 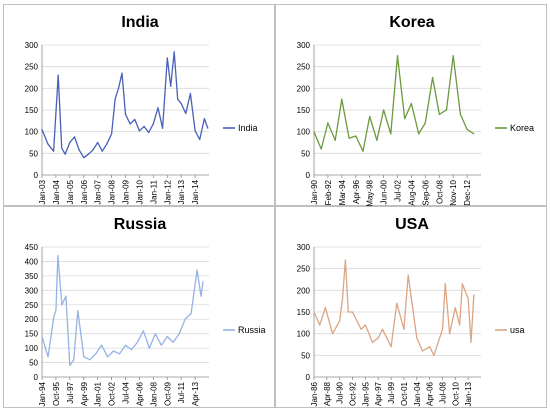 What do you see at coordinates (42, 393) in the screenshot?
I see `x-tick-label: Jan-94` at bounding box center [42, 393].